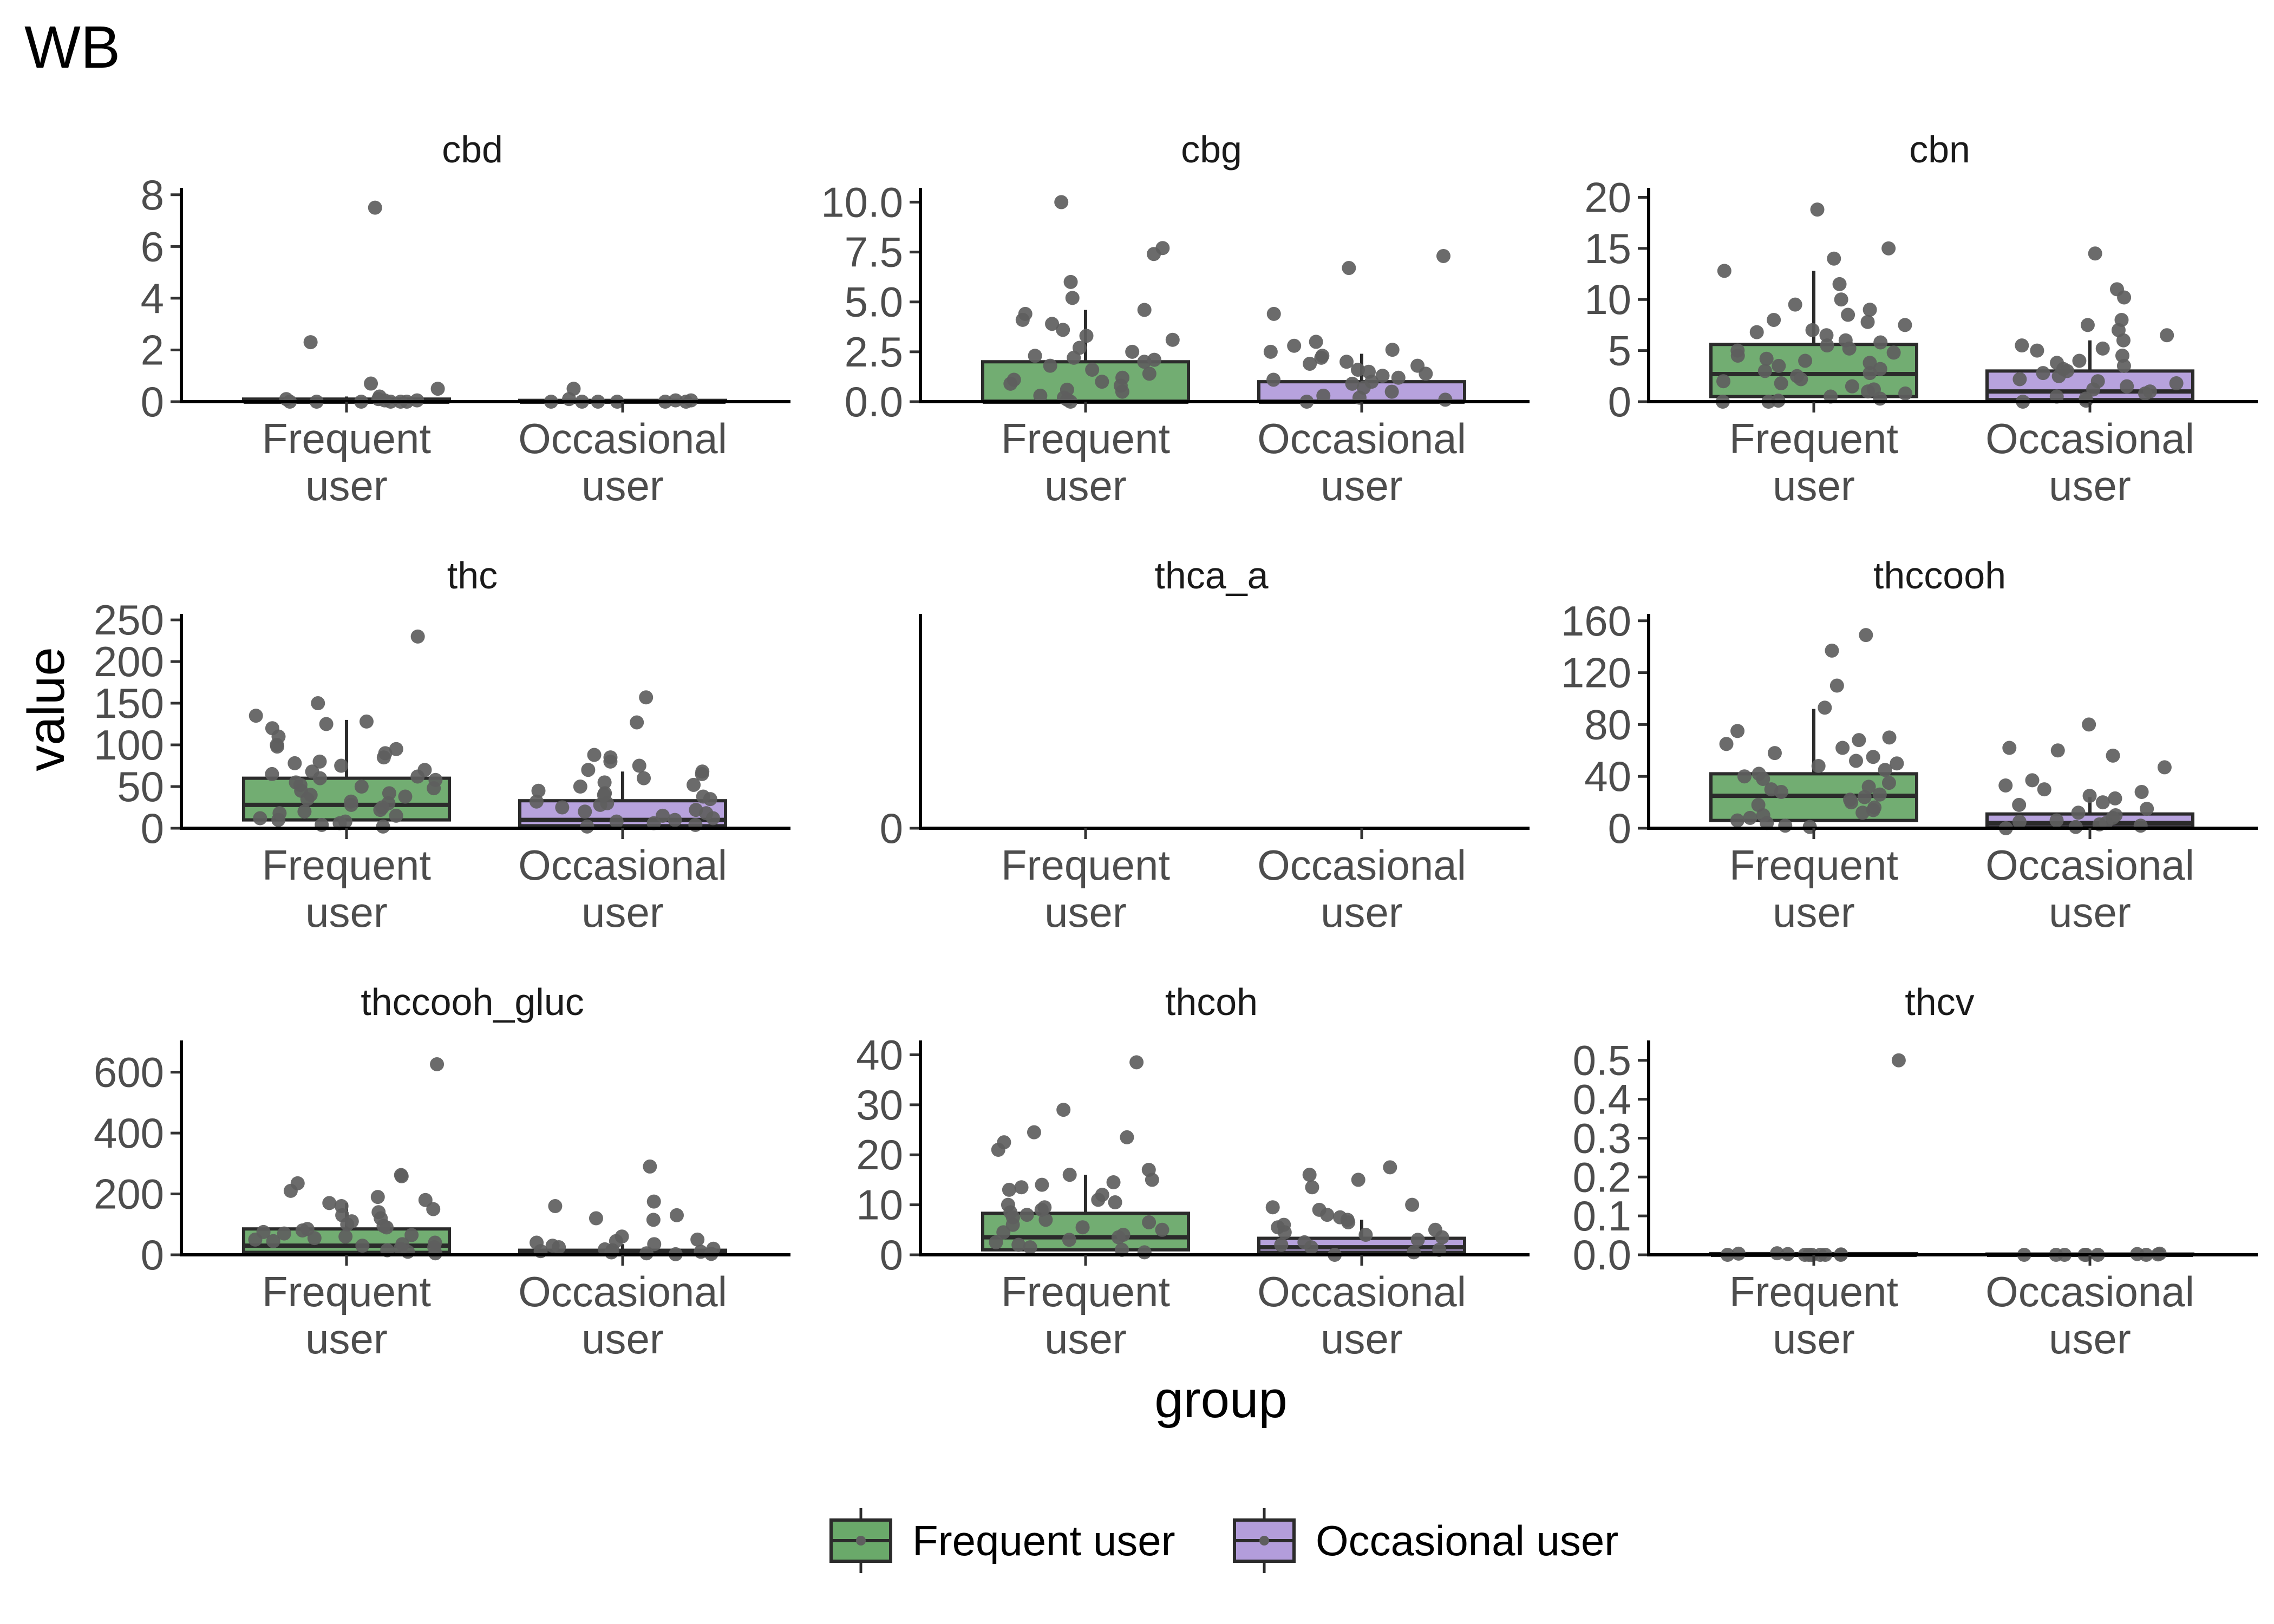 The height and width of the screenshot is (1624, 2274). What do you see at coordinates (1620, 351) in the screenshot?
I see `y-tick-label: 5` at bounding box center [1620, 351].